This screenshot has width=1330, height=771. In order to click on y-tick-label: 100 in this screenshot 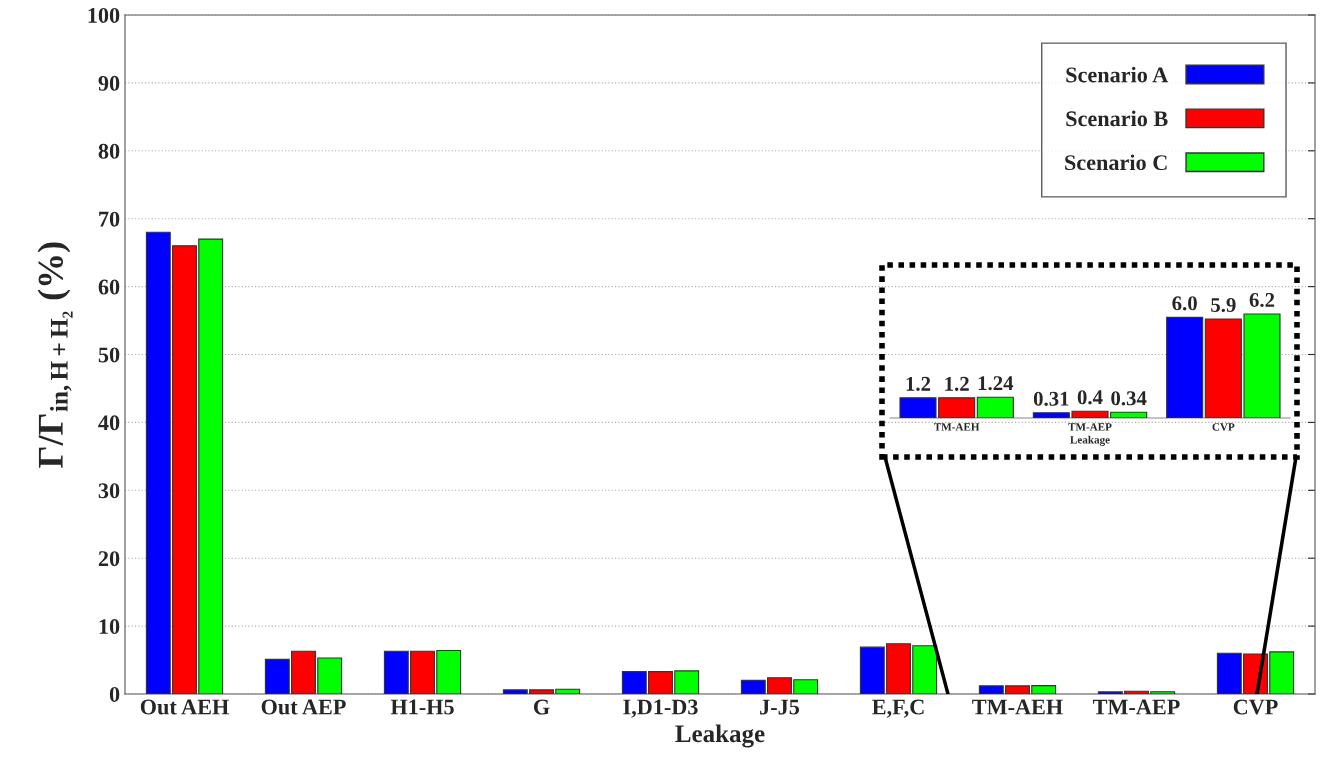, I will do `click(104, 15)`.